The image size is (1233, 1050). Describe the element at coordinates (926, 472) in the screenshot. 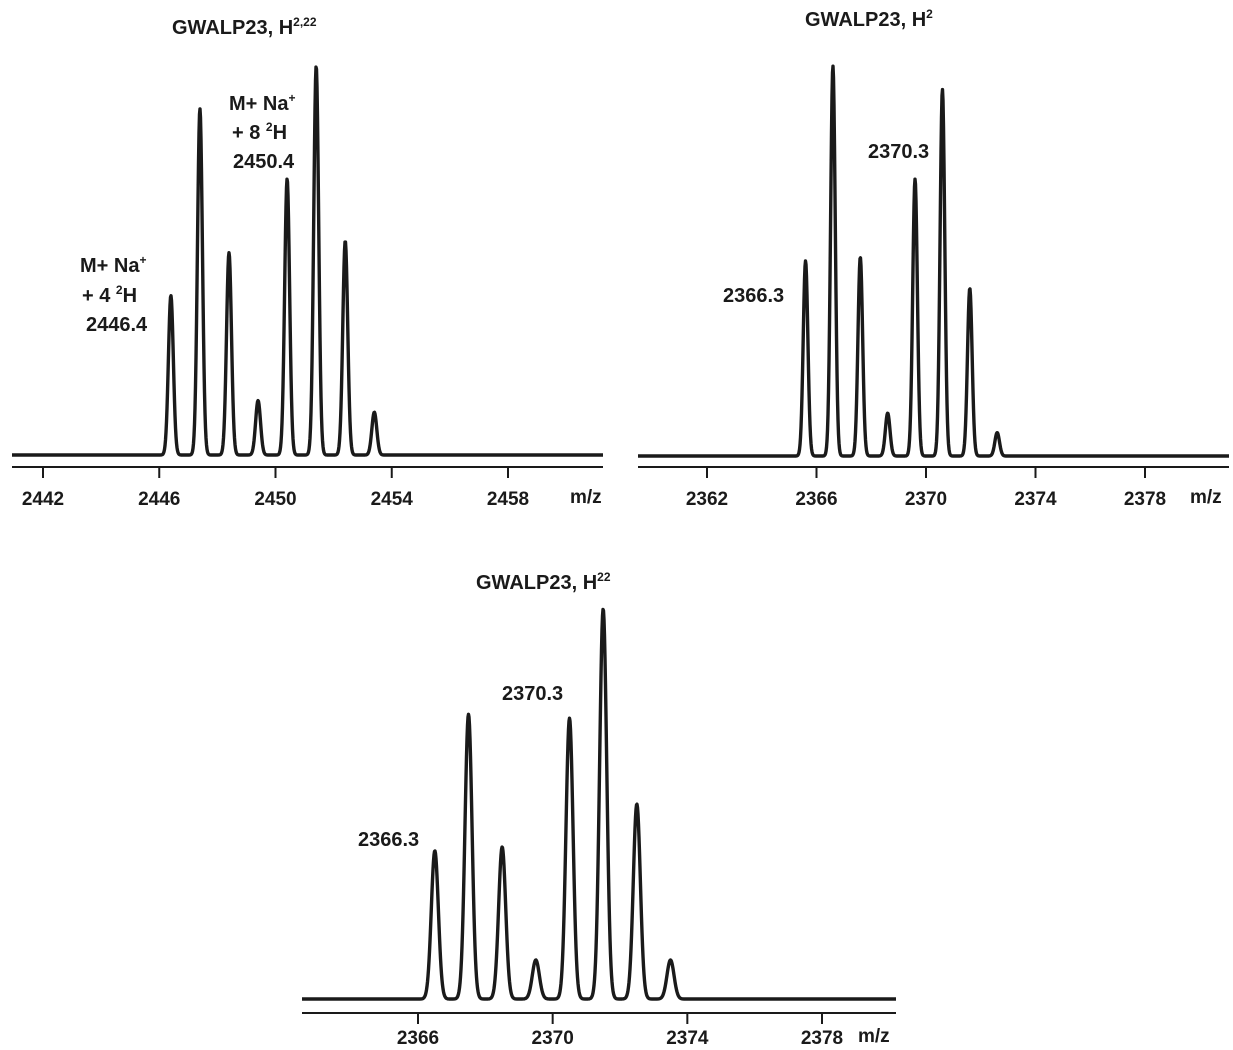

I see `panel-h2-ticks` at that location.